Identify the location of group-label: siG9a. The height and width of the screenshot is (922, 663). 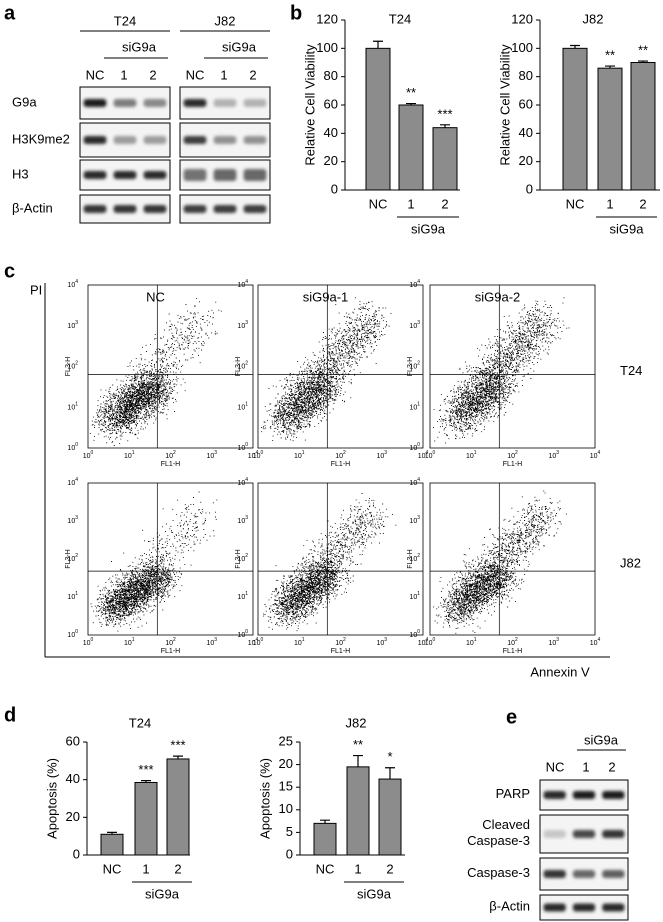
(428, 228).